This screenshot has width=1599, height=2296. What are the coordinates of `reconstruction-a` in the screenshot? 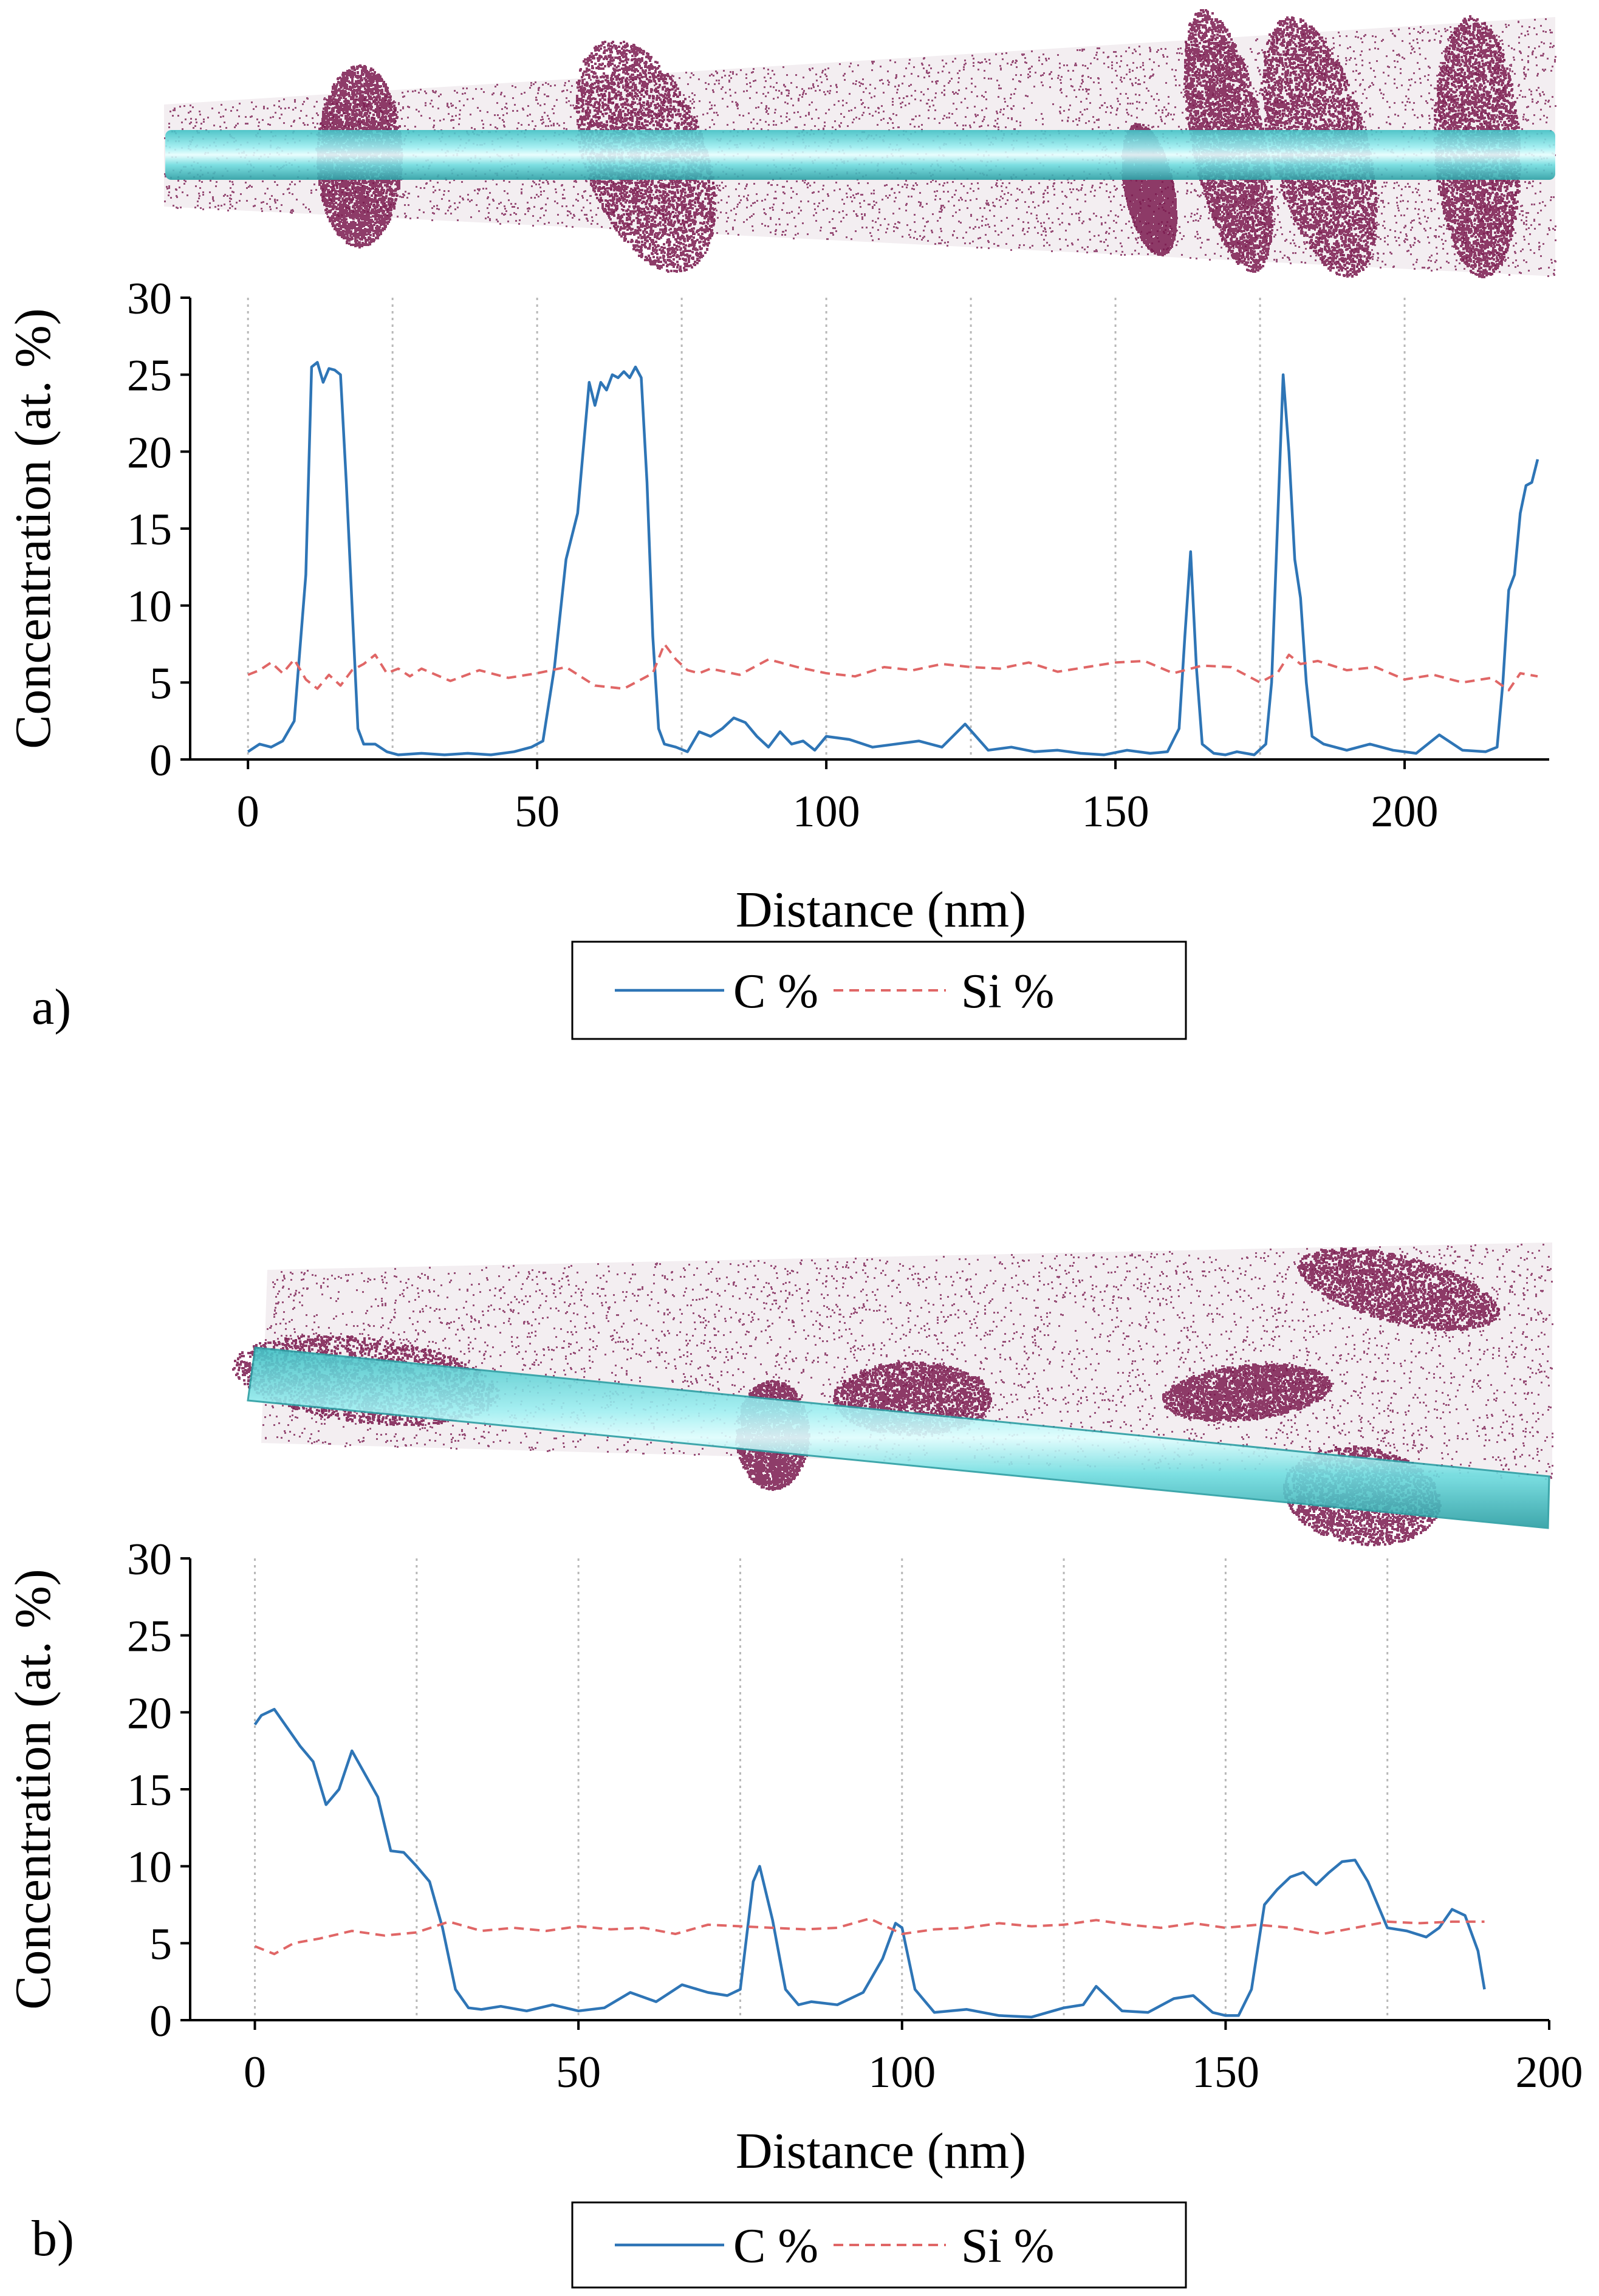 It's located at (860, 143).